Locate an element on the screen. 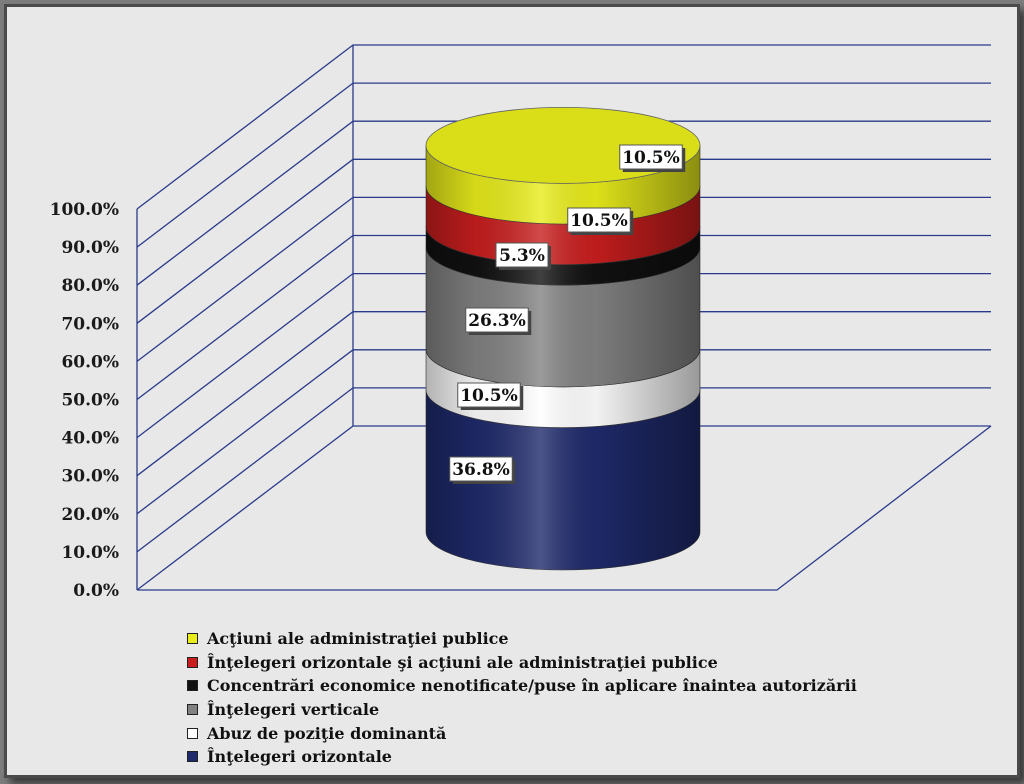 This screenshot has width=1024, height=784. data-label: 36.8% is located at coordinates (482, 470).